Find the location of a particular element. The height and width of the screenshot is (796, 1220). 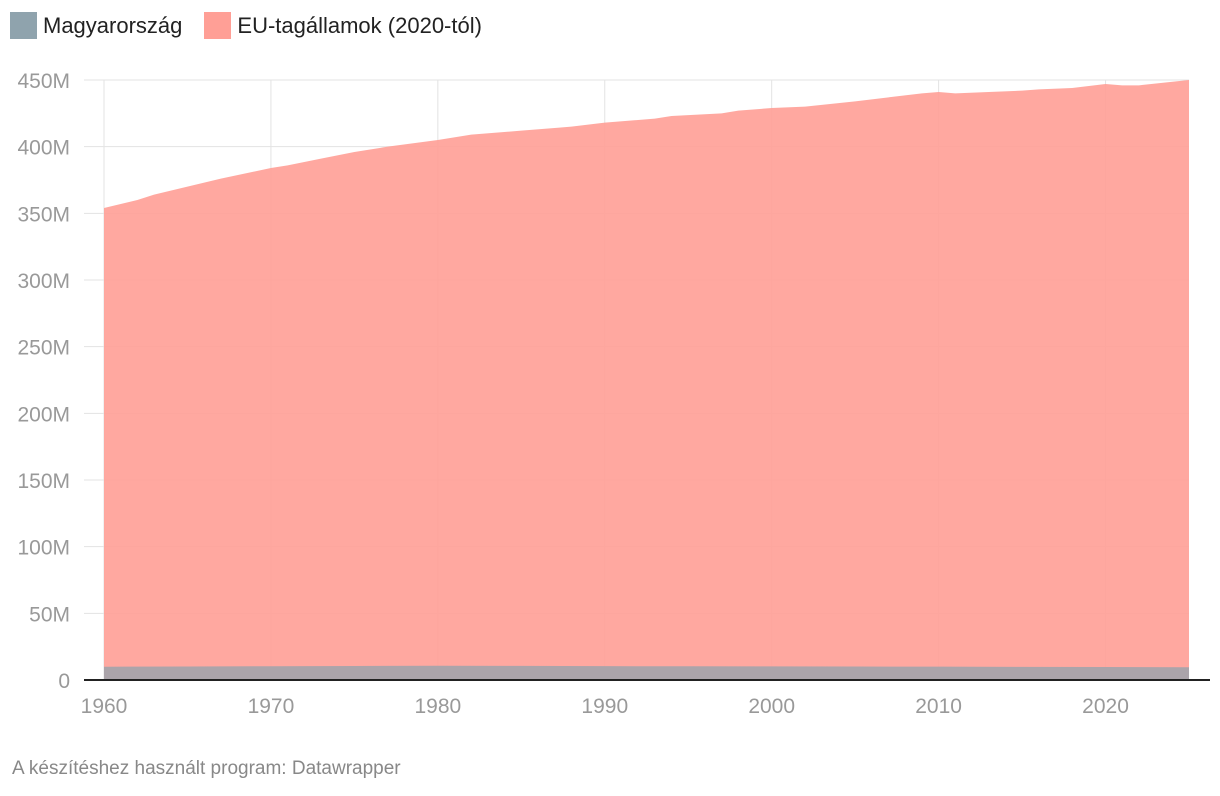

x-tick-label: 1960 is located at coordinates (104, 706).